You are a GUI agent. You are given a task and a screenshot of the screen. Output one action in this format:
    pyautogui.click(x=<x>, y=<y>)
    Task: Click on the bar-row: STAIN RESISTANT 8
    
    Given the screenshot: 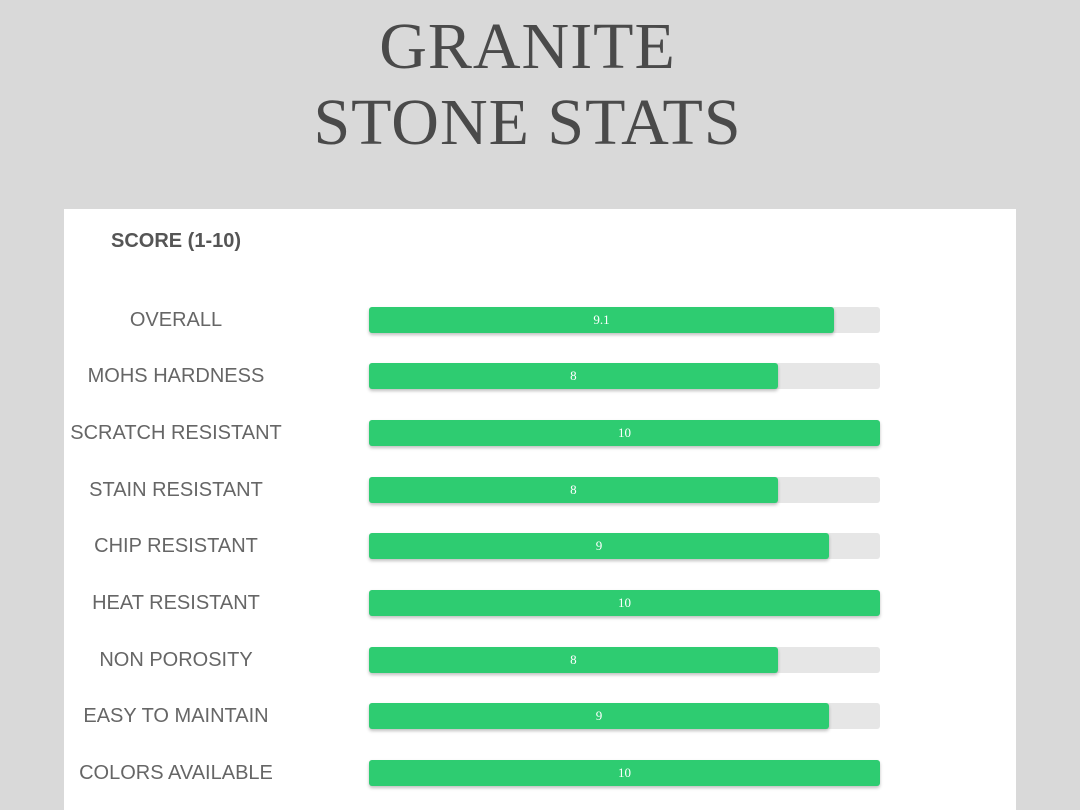 What is the action you would take?
    pyautogui.click(x=540, y=490)
    